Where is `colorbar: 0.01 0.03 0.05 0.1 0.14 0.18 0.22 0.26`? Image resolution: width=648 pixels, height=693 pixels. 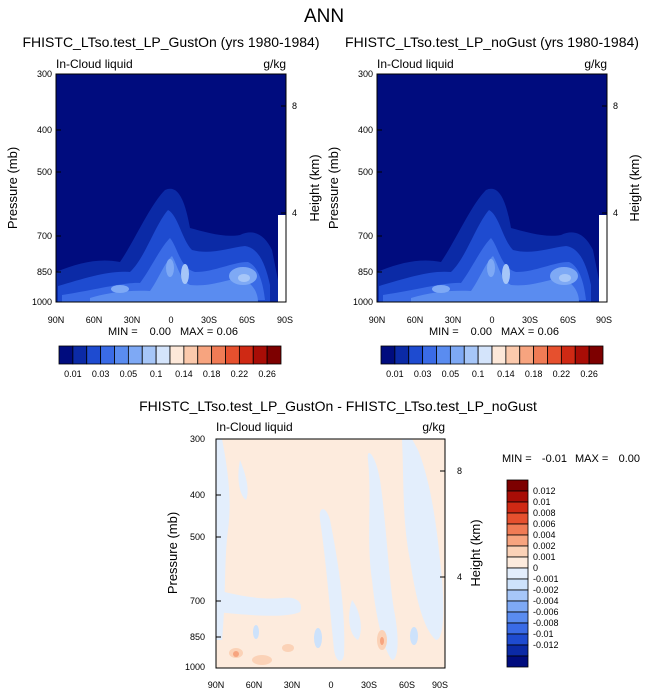
colorbar: 0.01 0.03 0.05 0.1 0.14 0.18 0.22 0.26 is located at coordinates (492, 362).